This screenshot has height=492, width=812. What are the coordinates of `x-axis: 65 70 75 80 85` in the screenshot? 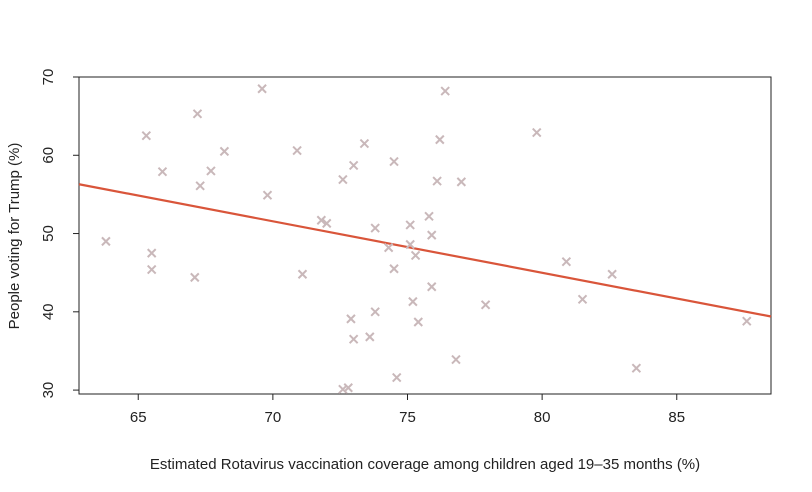 It's located at (407, 410).